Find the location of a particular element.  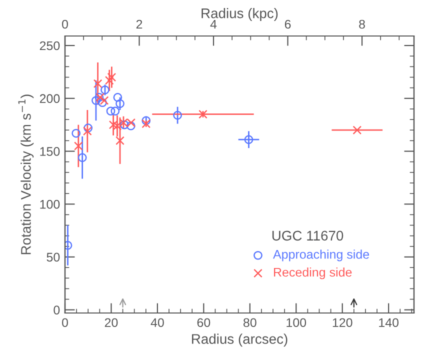

x-tick-label: 80 is located at coordinates (249, 323).